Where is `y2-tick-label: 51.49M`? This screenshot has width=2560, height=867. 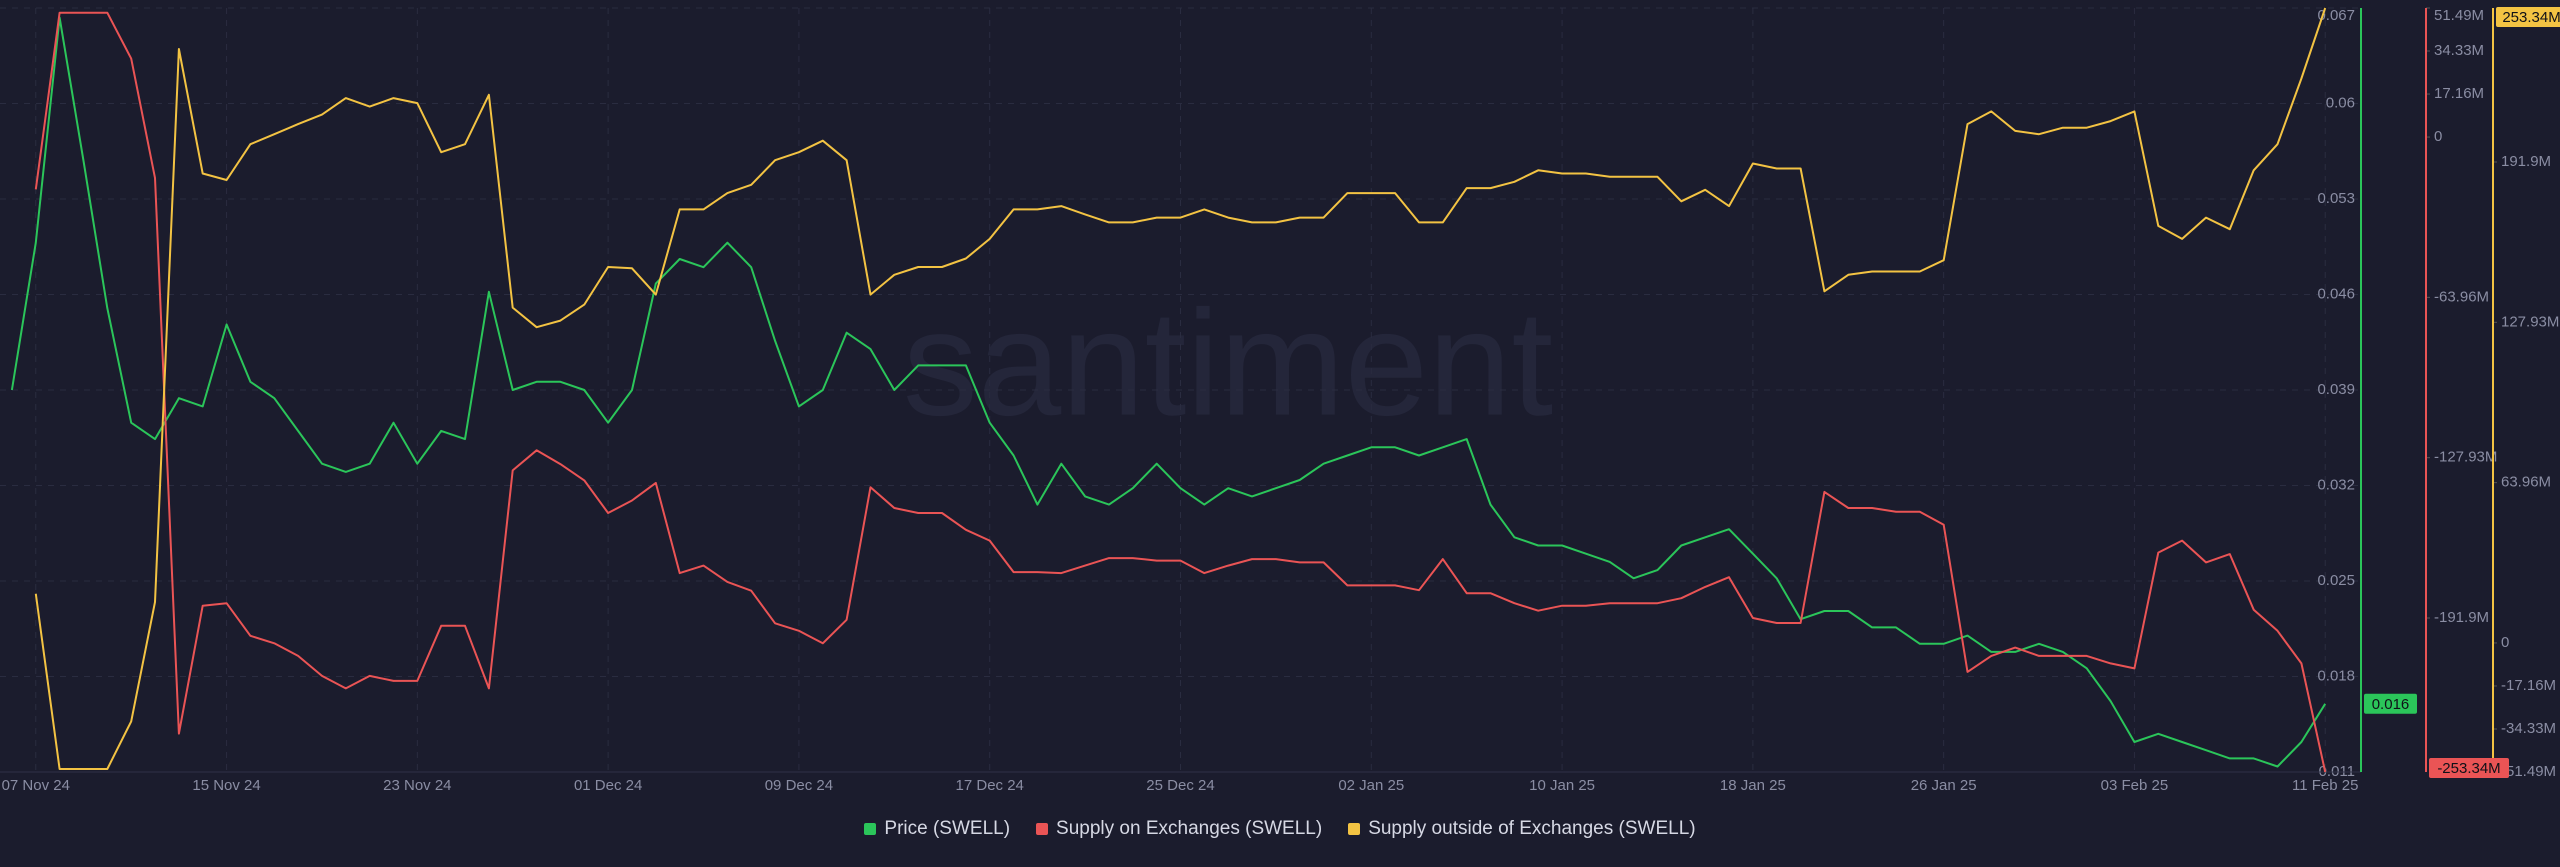 y2-tick-label: 51.49M is located at coordinates (2459, 15).